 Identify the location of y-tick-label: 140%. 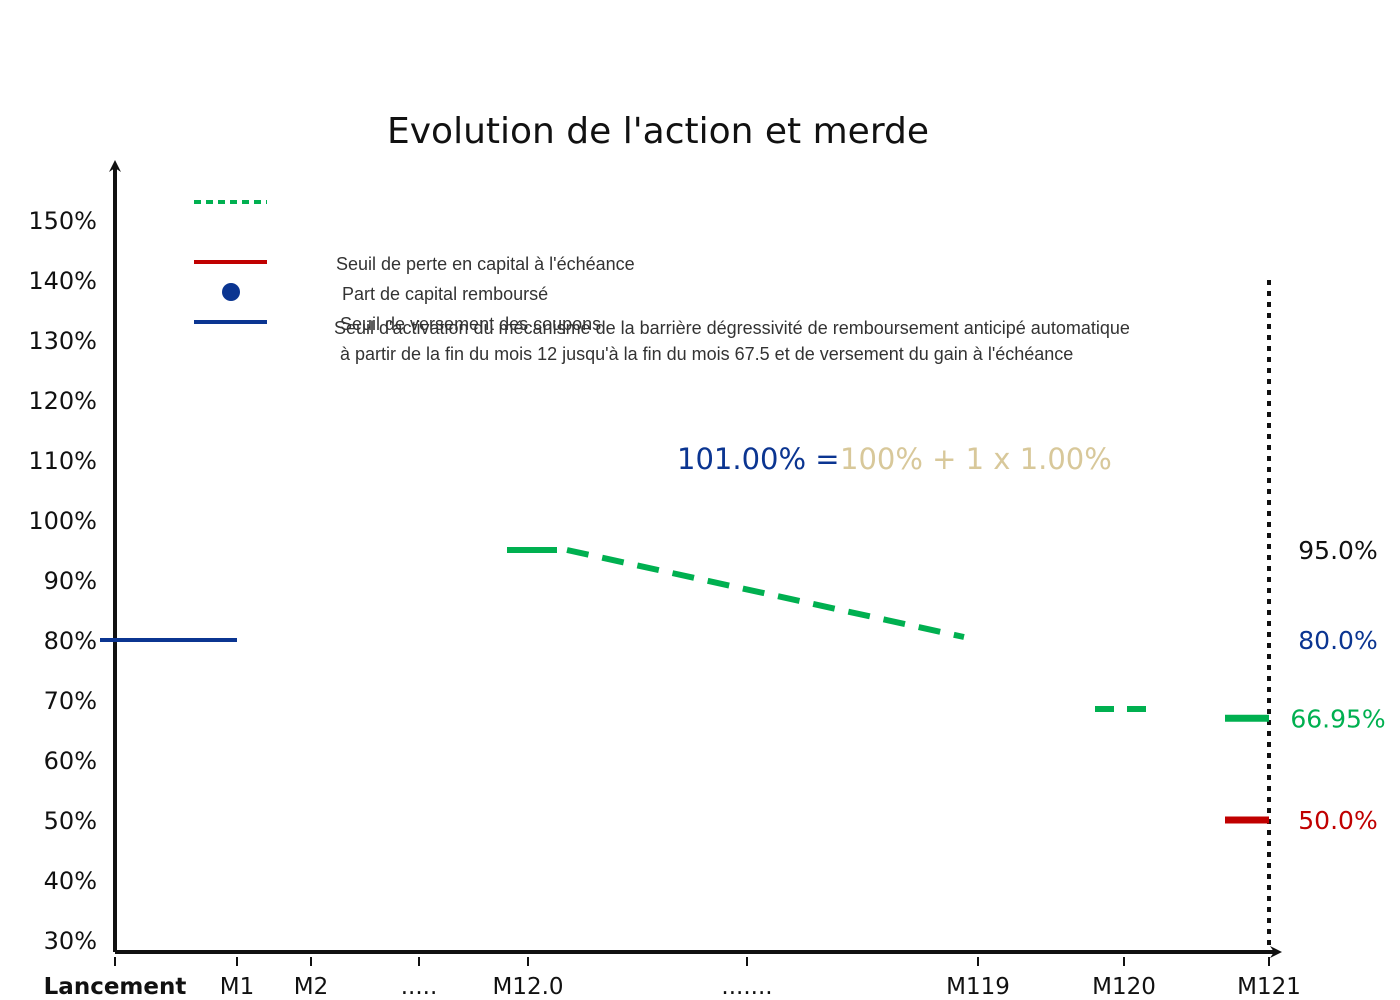
(62, 281).